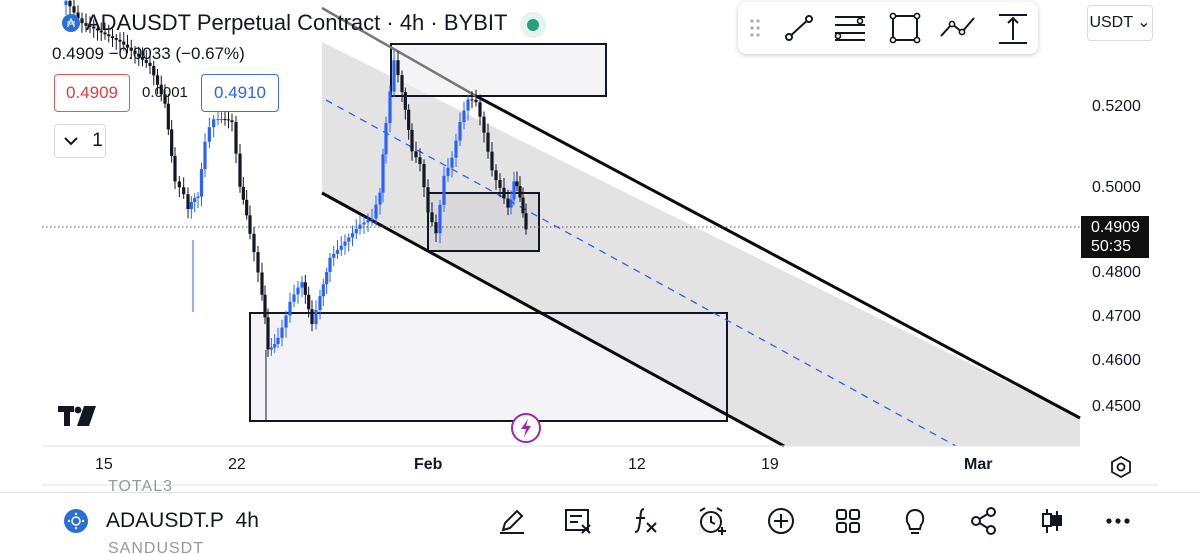 Image resolution: width=1200 pixels, height=554 pixels. What do you see at coordinates (80, 141) in the screenshot?
I see `collapse-button: 1` at bounding box center [80, 141].